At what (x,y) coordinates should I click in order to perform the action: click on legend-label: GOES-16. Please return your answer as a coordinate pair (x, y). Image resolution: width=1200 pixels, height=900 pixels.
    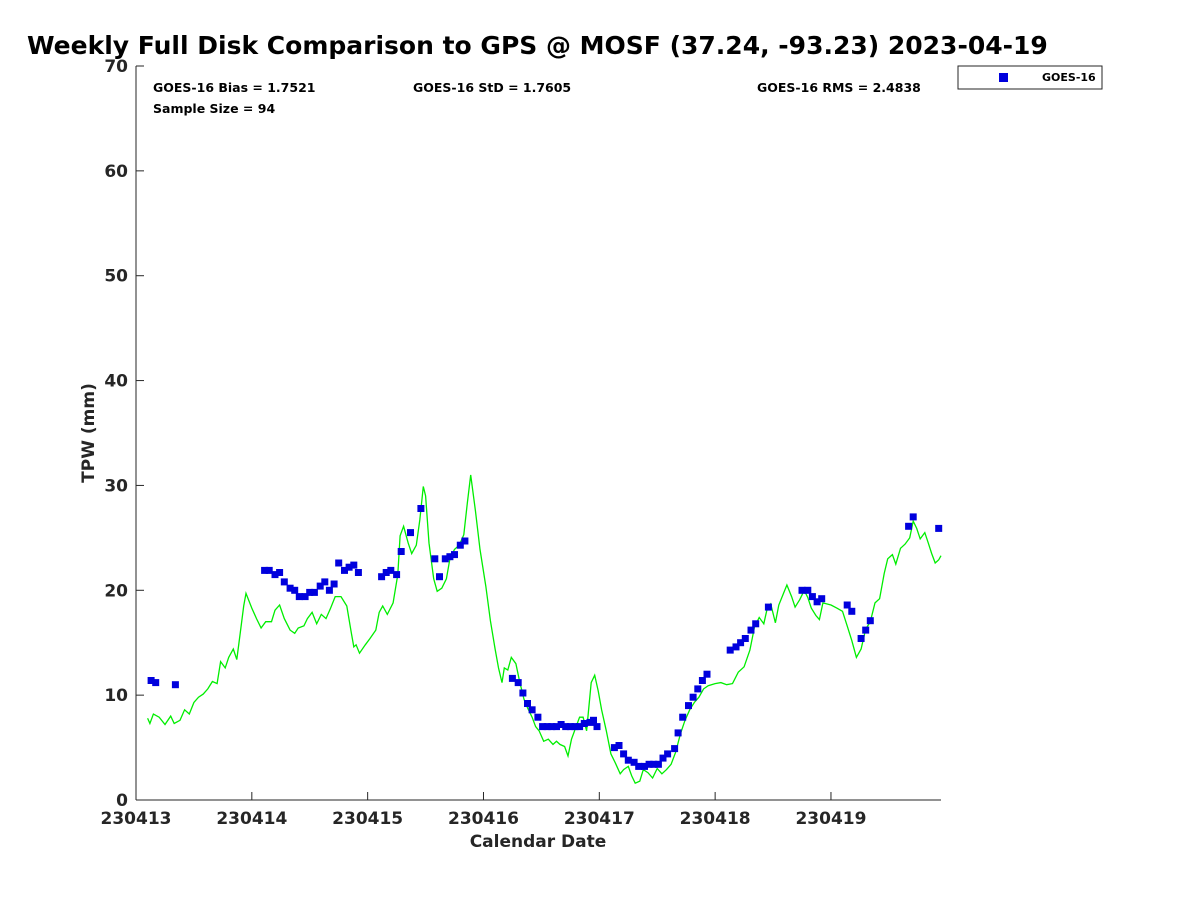
    Looking at the image, I should click on (1069, 77).